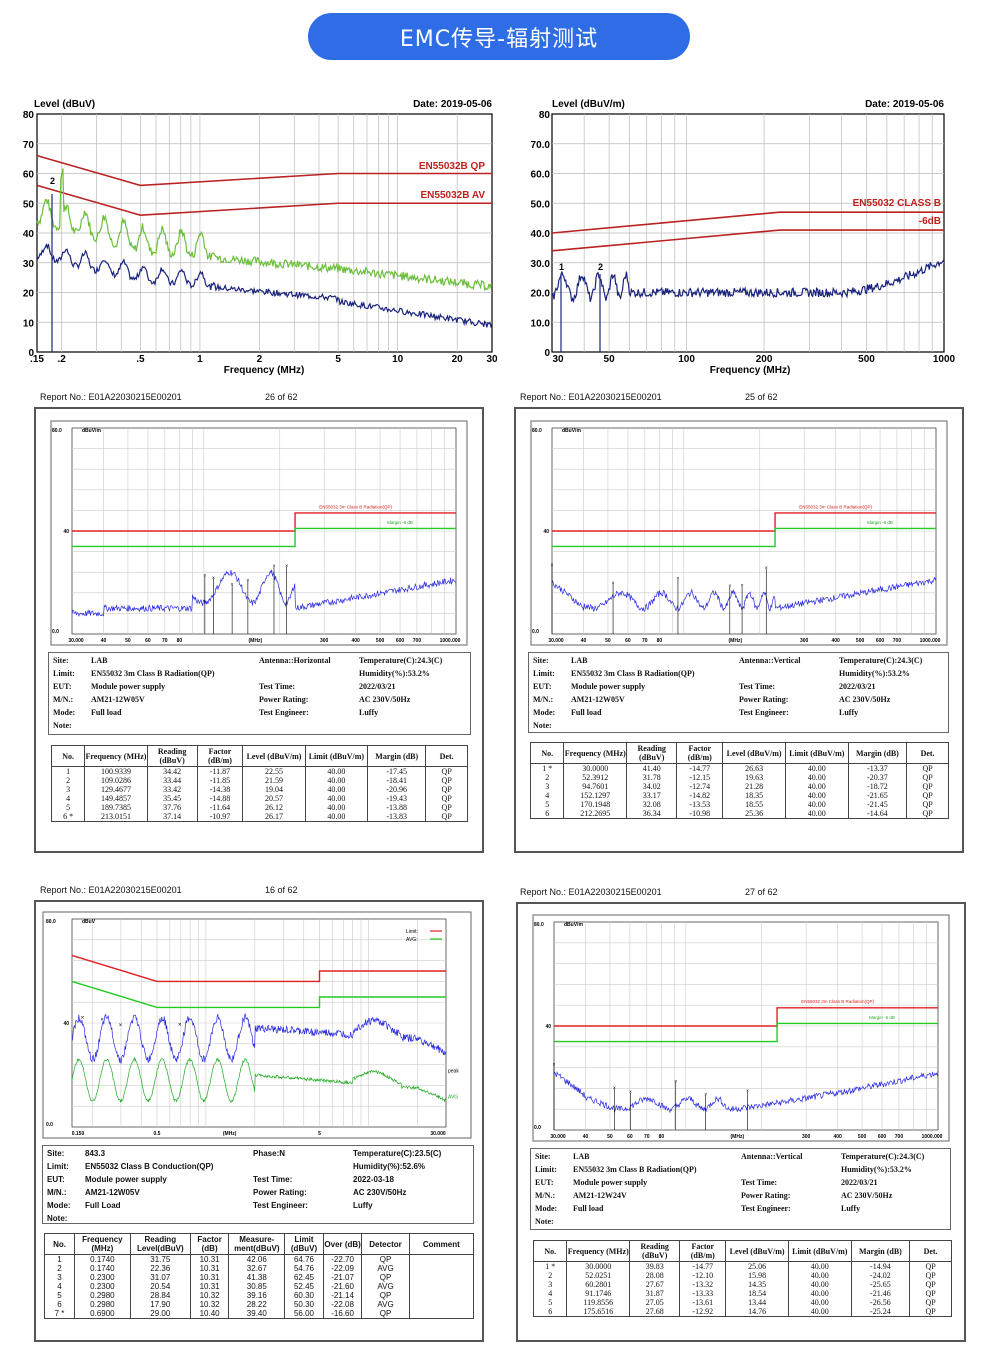 The image size is (1000, 1371). I want to click on info-eut-3: 2022/03/21, so click(859, 1182).